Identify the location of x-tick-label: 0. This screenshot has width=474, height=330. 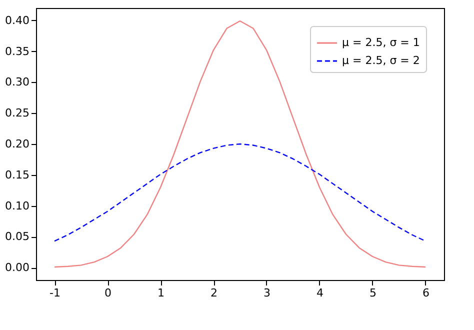
(108, 293).